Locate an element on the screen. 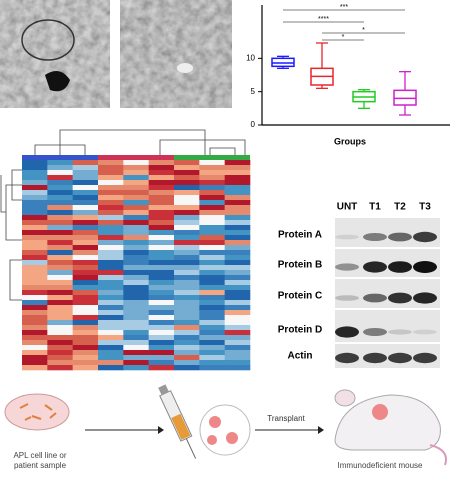 This screenshot has height=480, width=455. vacuole is located at coordinates (185, 68).